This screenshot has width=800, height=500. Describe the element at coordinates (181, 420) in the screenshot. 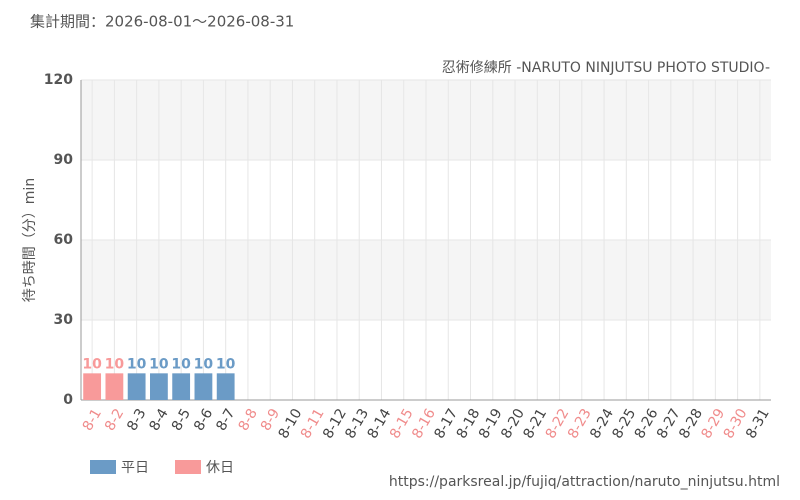

I see `x-tick-label: 8-5` at that location.